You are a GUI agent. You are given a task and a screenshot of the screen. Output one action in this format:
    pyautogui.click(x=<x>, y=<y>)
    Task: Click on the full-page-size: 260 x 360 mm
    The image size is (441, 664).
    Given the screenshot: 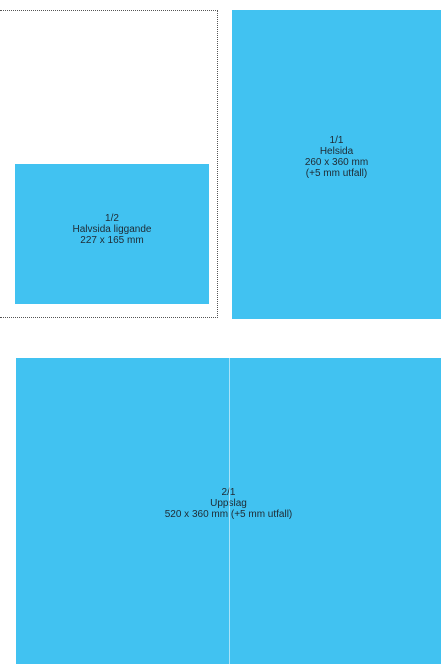 What is the action you would take?
    pyautogui.click(x=336, y=162)
    